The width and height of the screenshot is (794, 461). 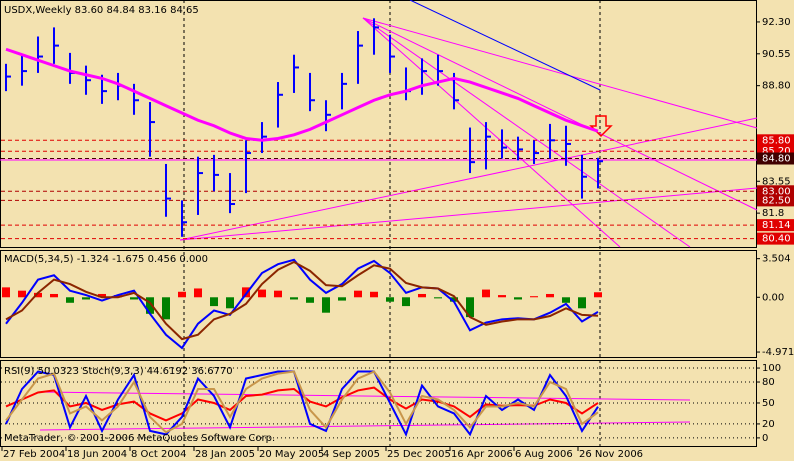 I want to click on level-label: 83.00, so click(x=776, y=191).